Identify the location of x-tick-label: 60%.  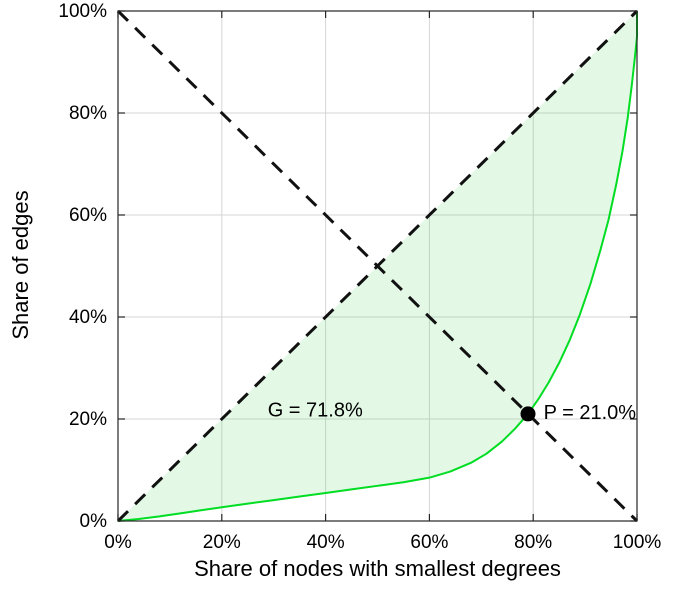
(429, 542).